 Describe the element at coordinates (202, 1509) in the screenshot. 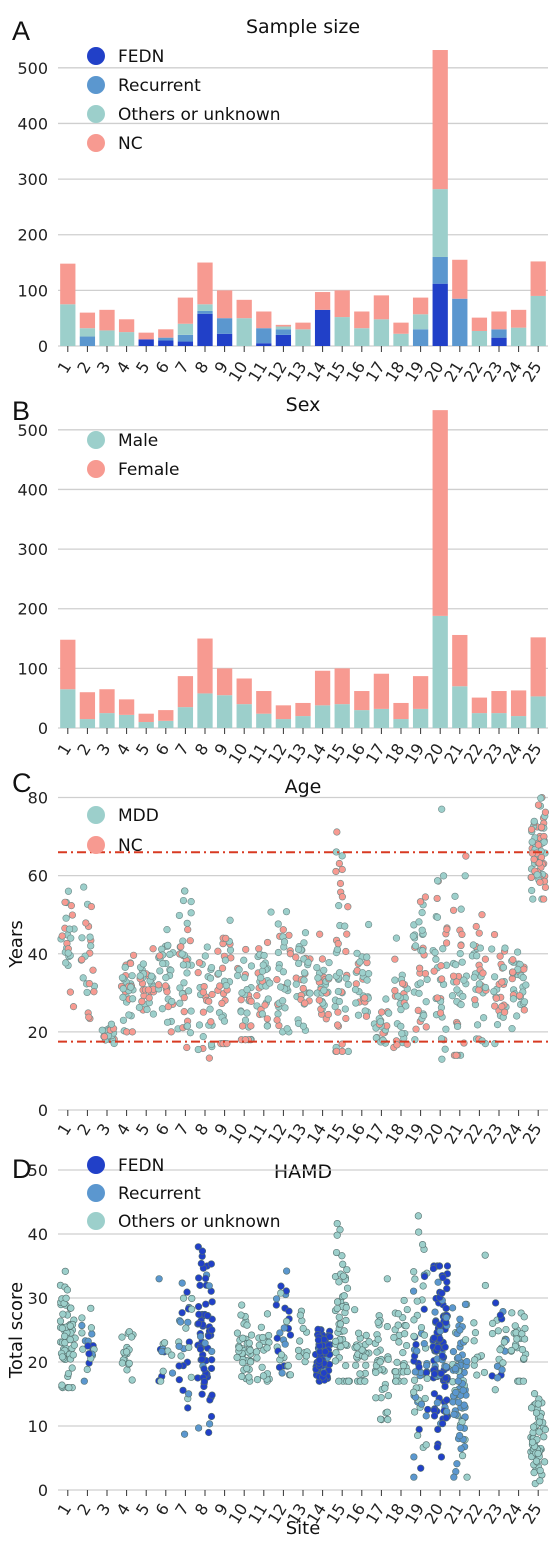

I see `x-tick-label: 8` at that location.